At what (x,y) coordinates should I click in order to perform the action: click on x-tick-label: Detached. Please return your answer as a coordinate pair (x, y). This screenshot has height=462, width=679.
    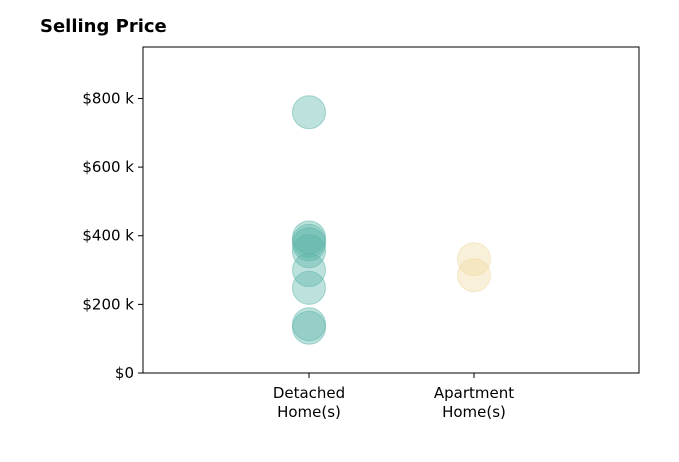
    Looking at the image, I should click on (309, 393).